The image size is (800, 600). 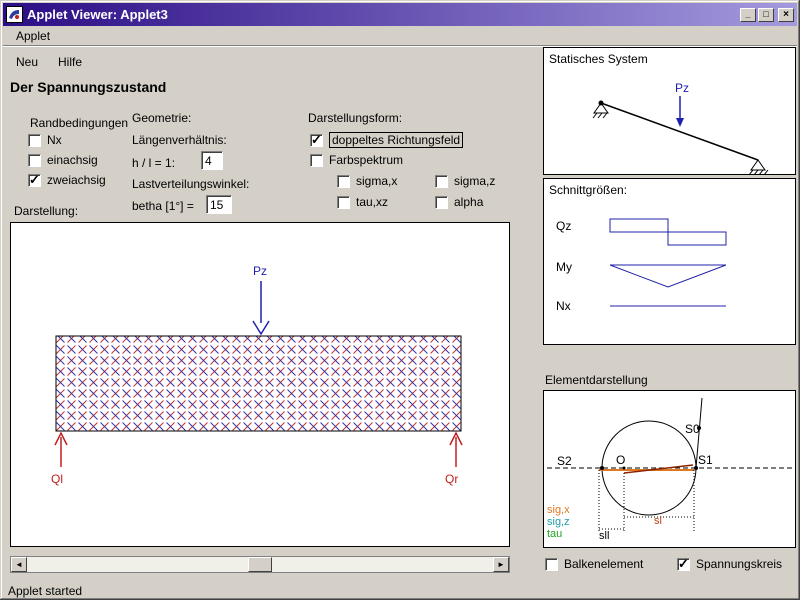 What do you see at coordinates (451, 479) in the screenshot?
I see `right-support-label: Qr` at bounding box center [451, 479].